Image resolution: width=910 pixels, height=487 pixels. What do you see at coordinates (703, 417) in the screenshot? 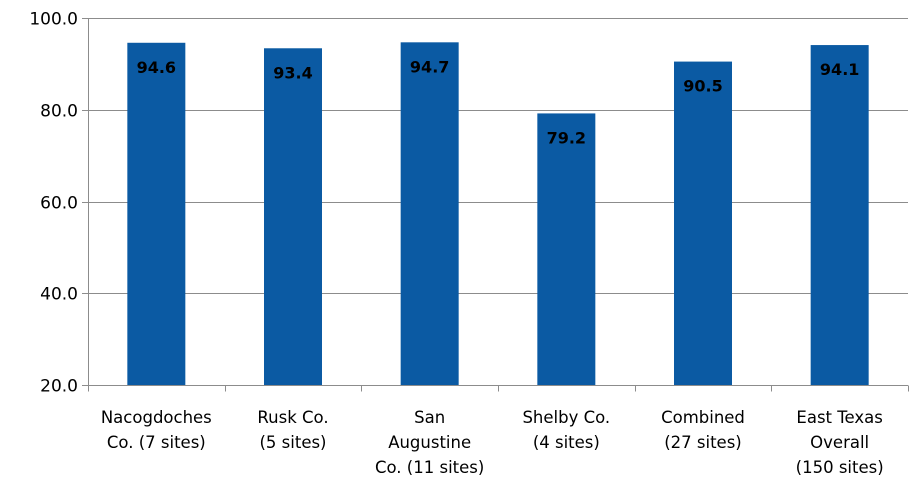
I see `category-label-line: Combined` at bounding box center [703, 417].